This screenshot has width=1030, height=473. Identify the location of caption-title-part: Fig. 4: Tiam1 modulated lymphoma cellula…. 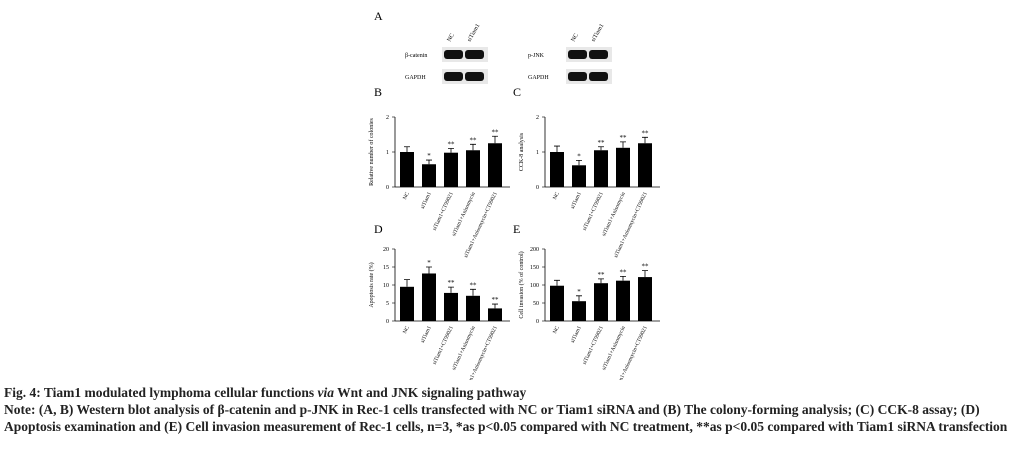
(159, 392).